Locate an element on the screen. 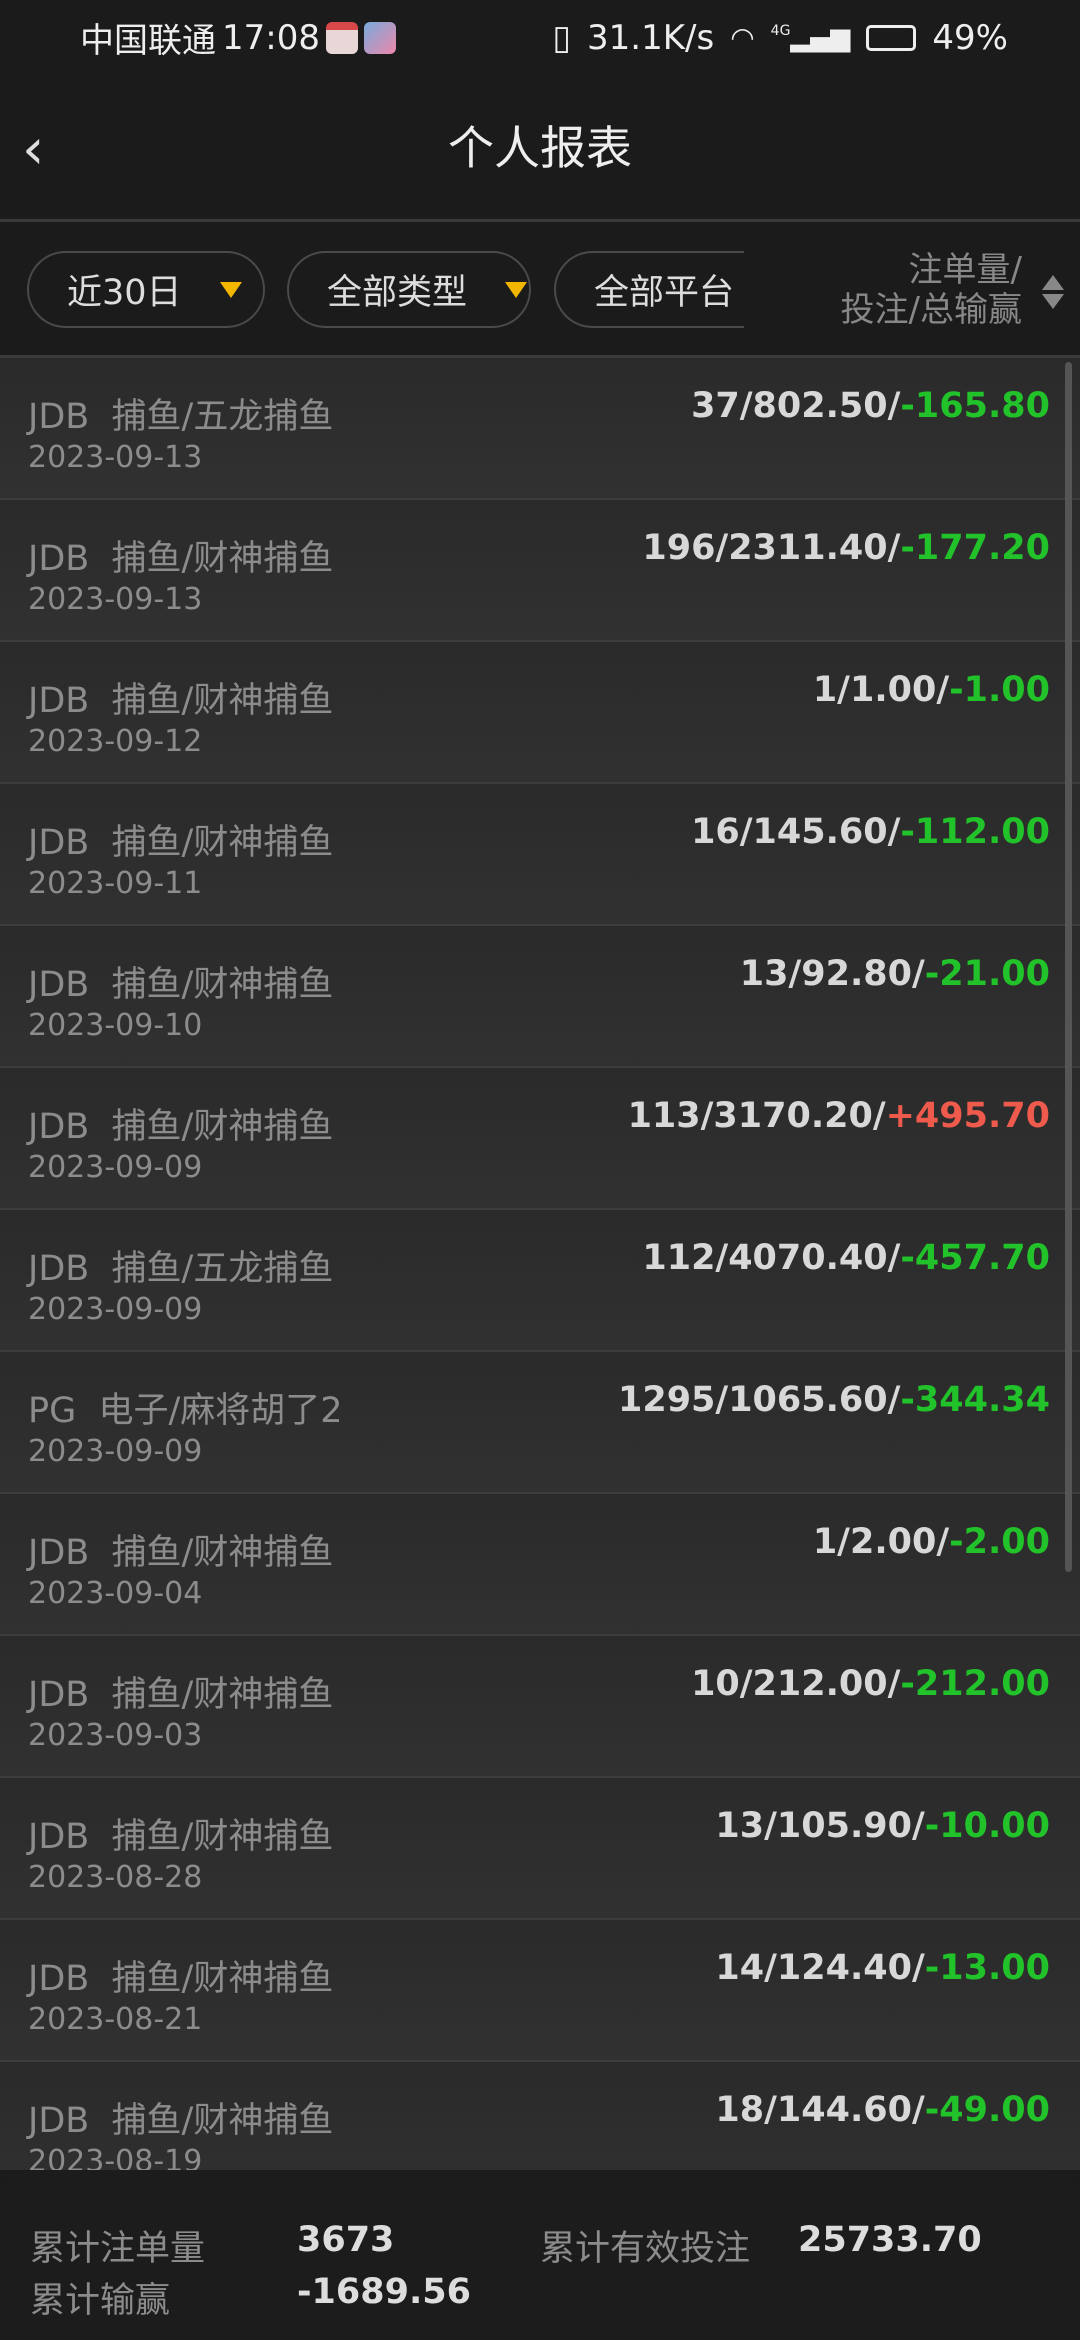 The height and width of the screenshot is (2340, 1080). win-loss: -177.20 is located at coordinates (975, 548).